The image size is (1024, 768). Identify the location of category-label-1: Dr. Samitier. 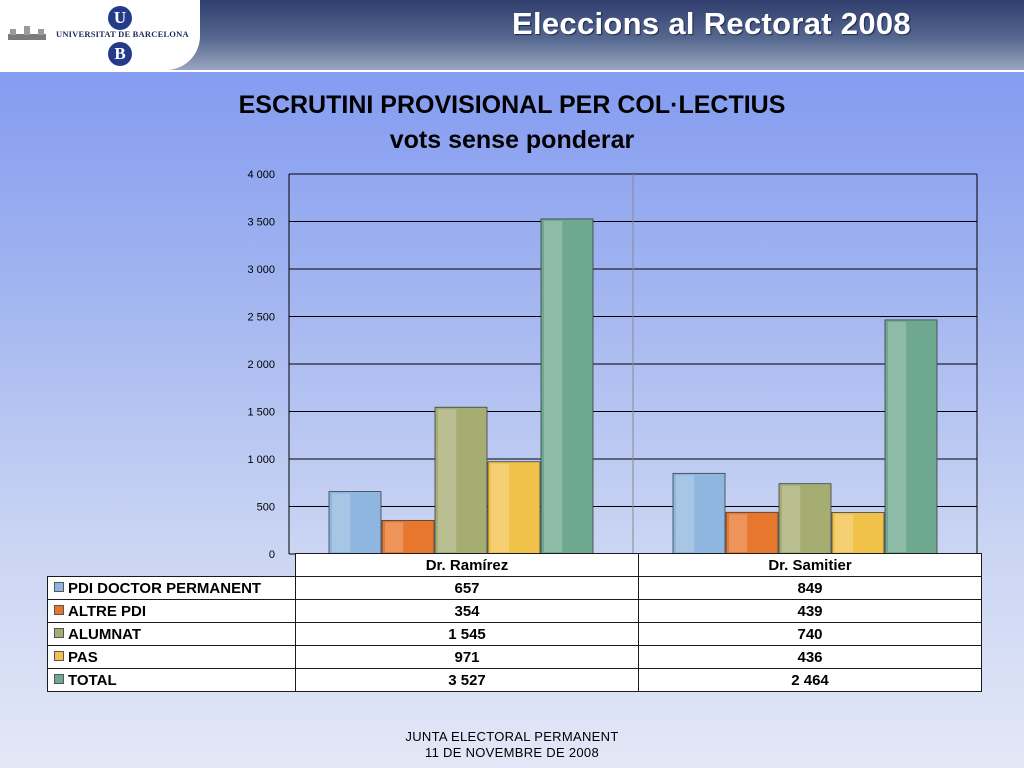
(810, 565).